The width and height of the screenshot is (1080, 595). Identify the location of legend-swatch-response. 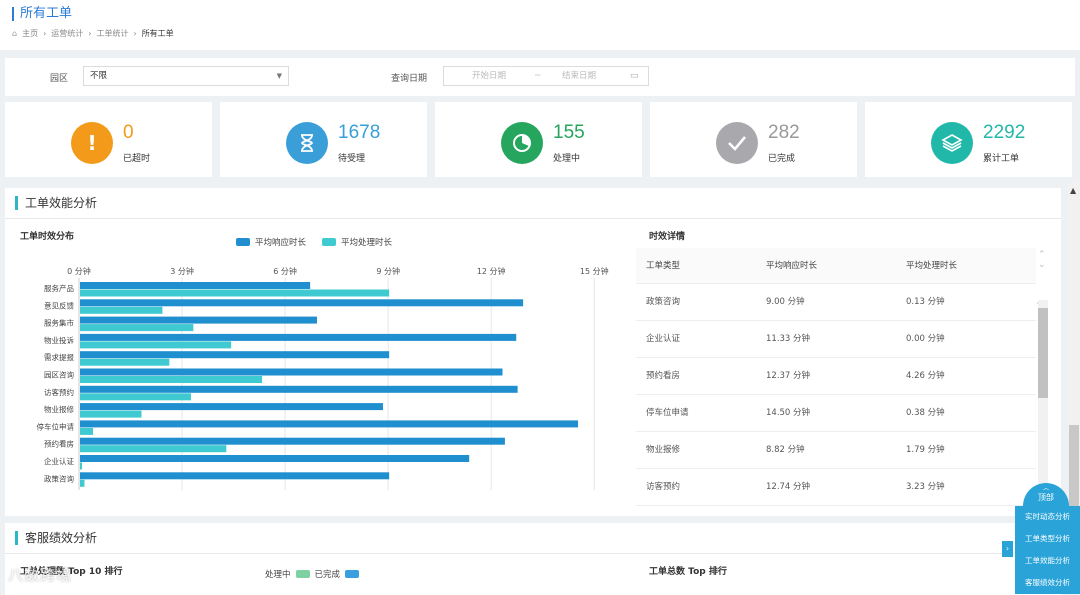
(243, 242).